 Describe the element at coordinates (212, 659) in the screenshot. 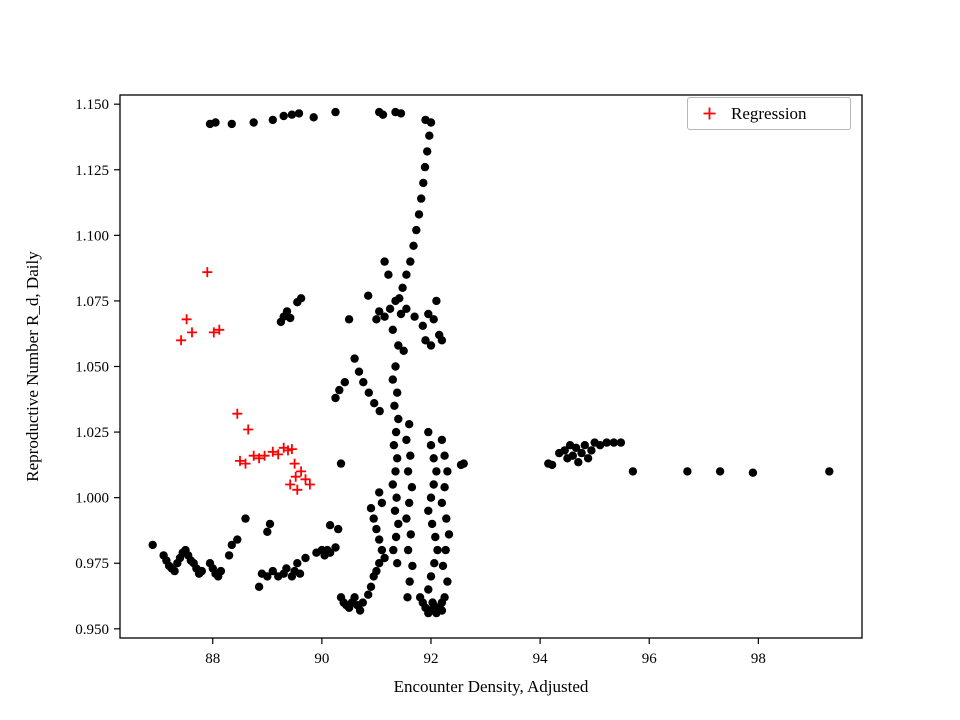

I see `x-tick-label: 88` at that location.